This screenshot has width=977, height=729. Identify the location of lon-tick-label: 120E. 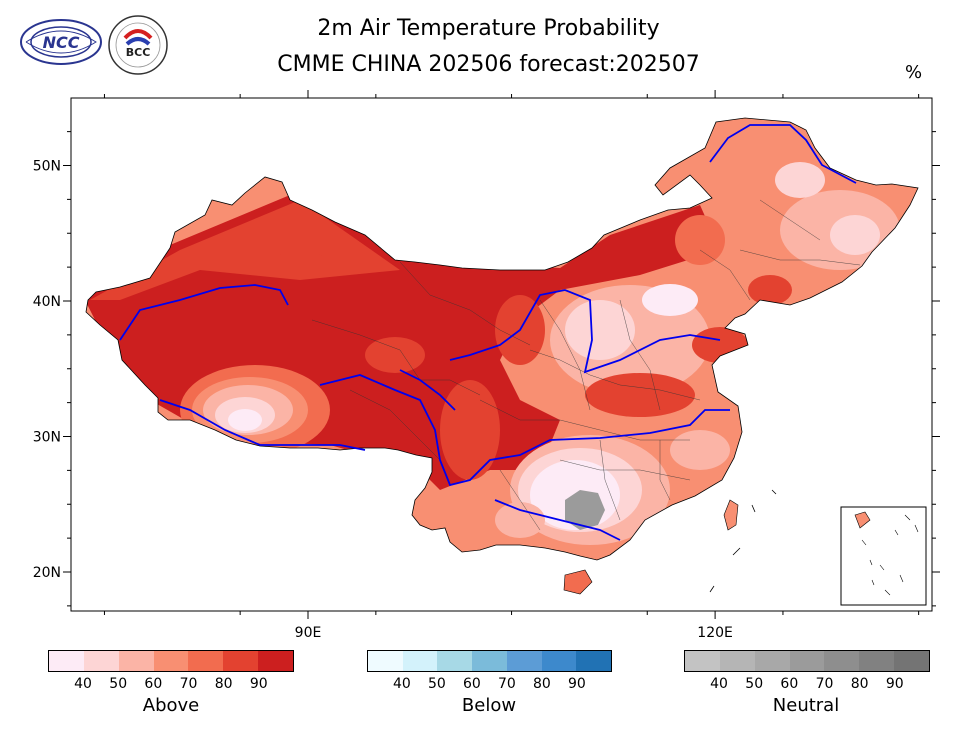
(715, 633).